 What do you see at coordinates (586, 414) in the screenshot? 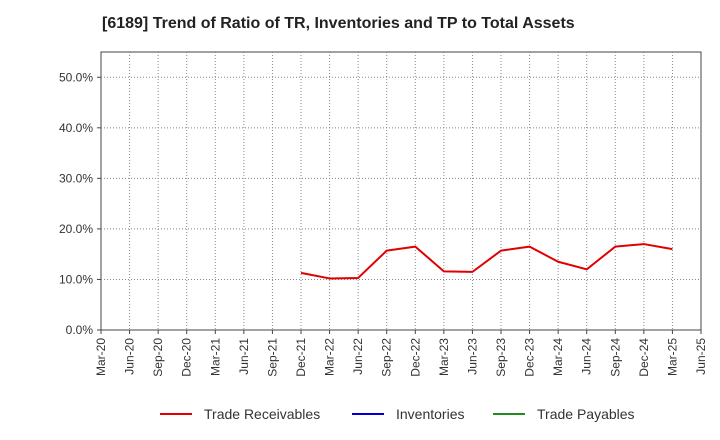
I see `legend-label: Trade Payables` at bounding box center [586, 414].